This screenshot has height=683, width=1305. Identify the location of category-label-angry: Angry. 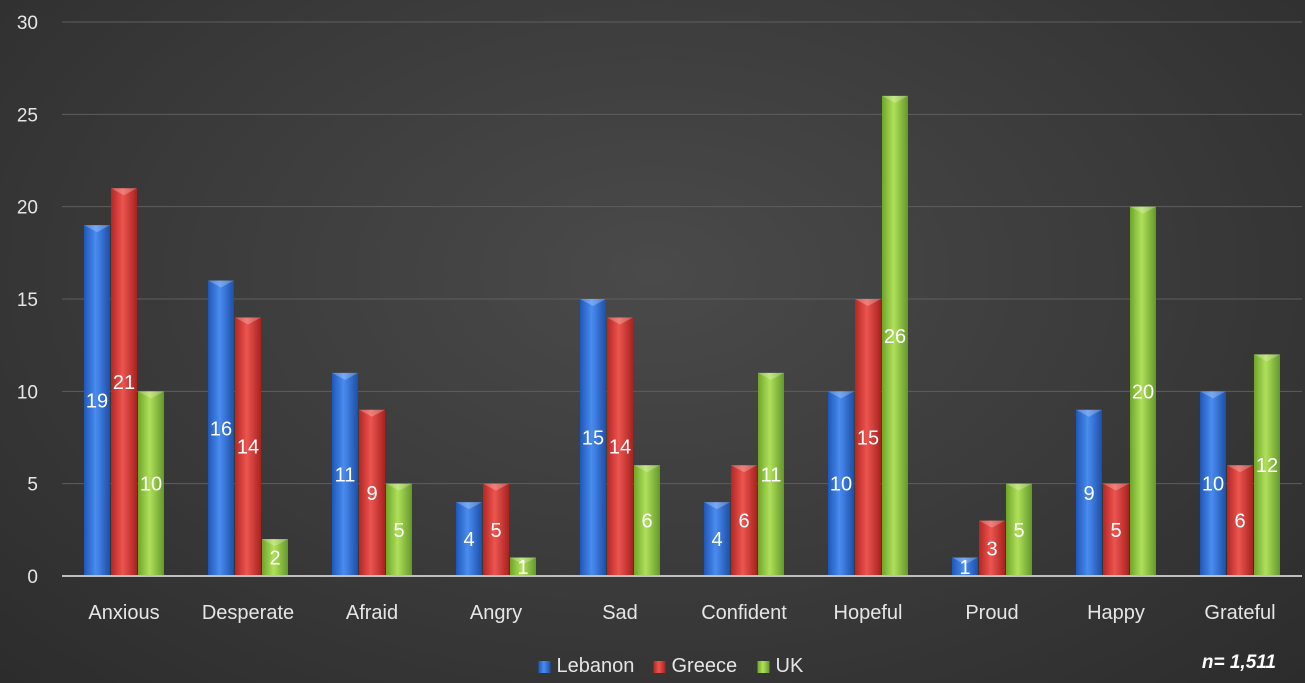
(496, 613).